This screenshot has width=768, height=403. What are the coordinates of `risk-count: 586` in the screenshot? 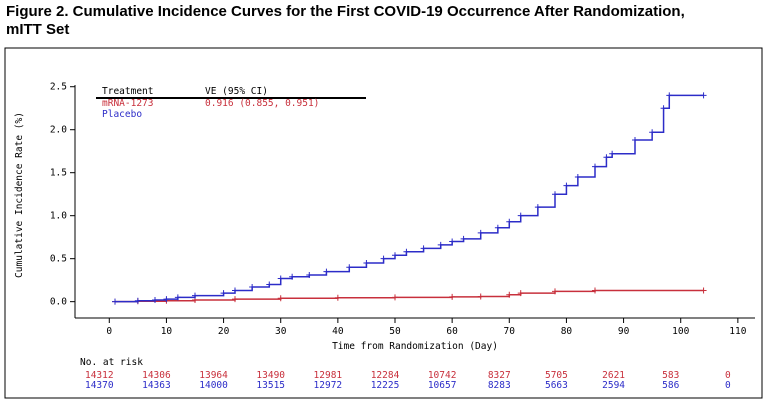 It's located at (670, 385).